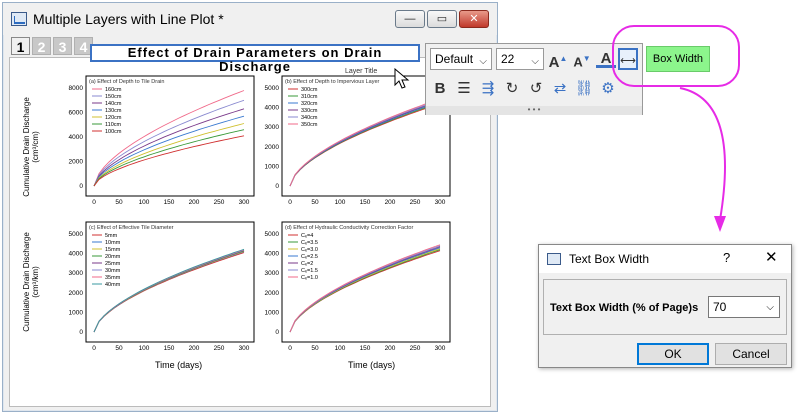  What do you see at coordinates (309, 90) in the screenshot?
I see `legend-entry: 300cm` at bounding box center [309, 90].